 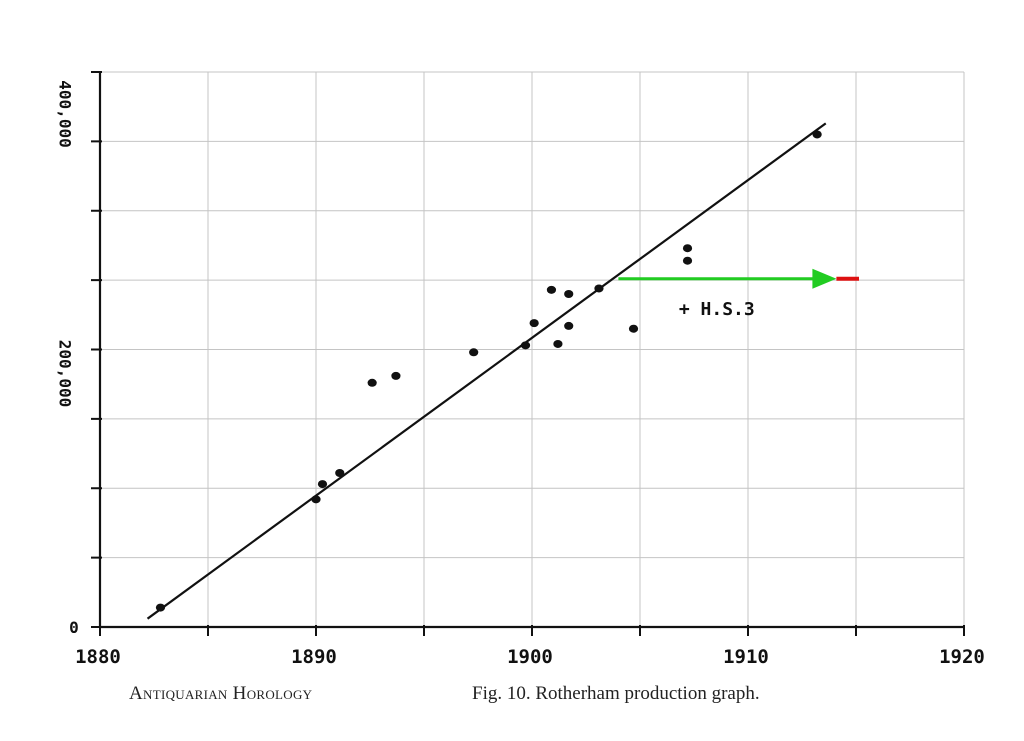 I want to click on y-tick-label-400000: 400,000, so click(x=65, y=113).